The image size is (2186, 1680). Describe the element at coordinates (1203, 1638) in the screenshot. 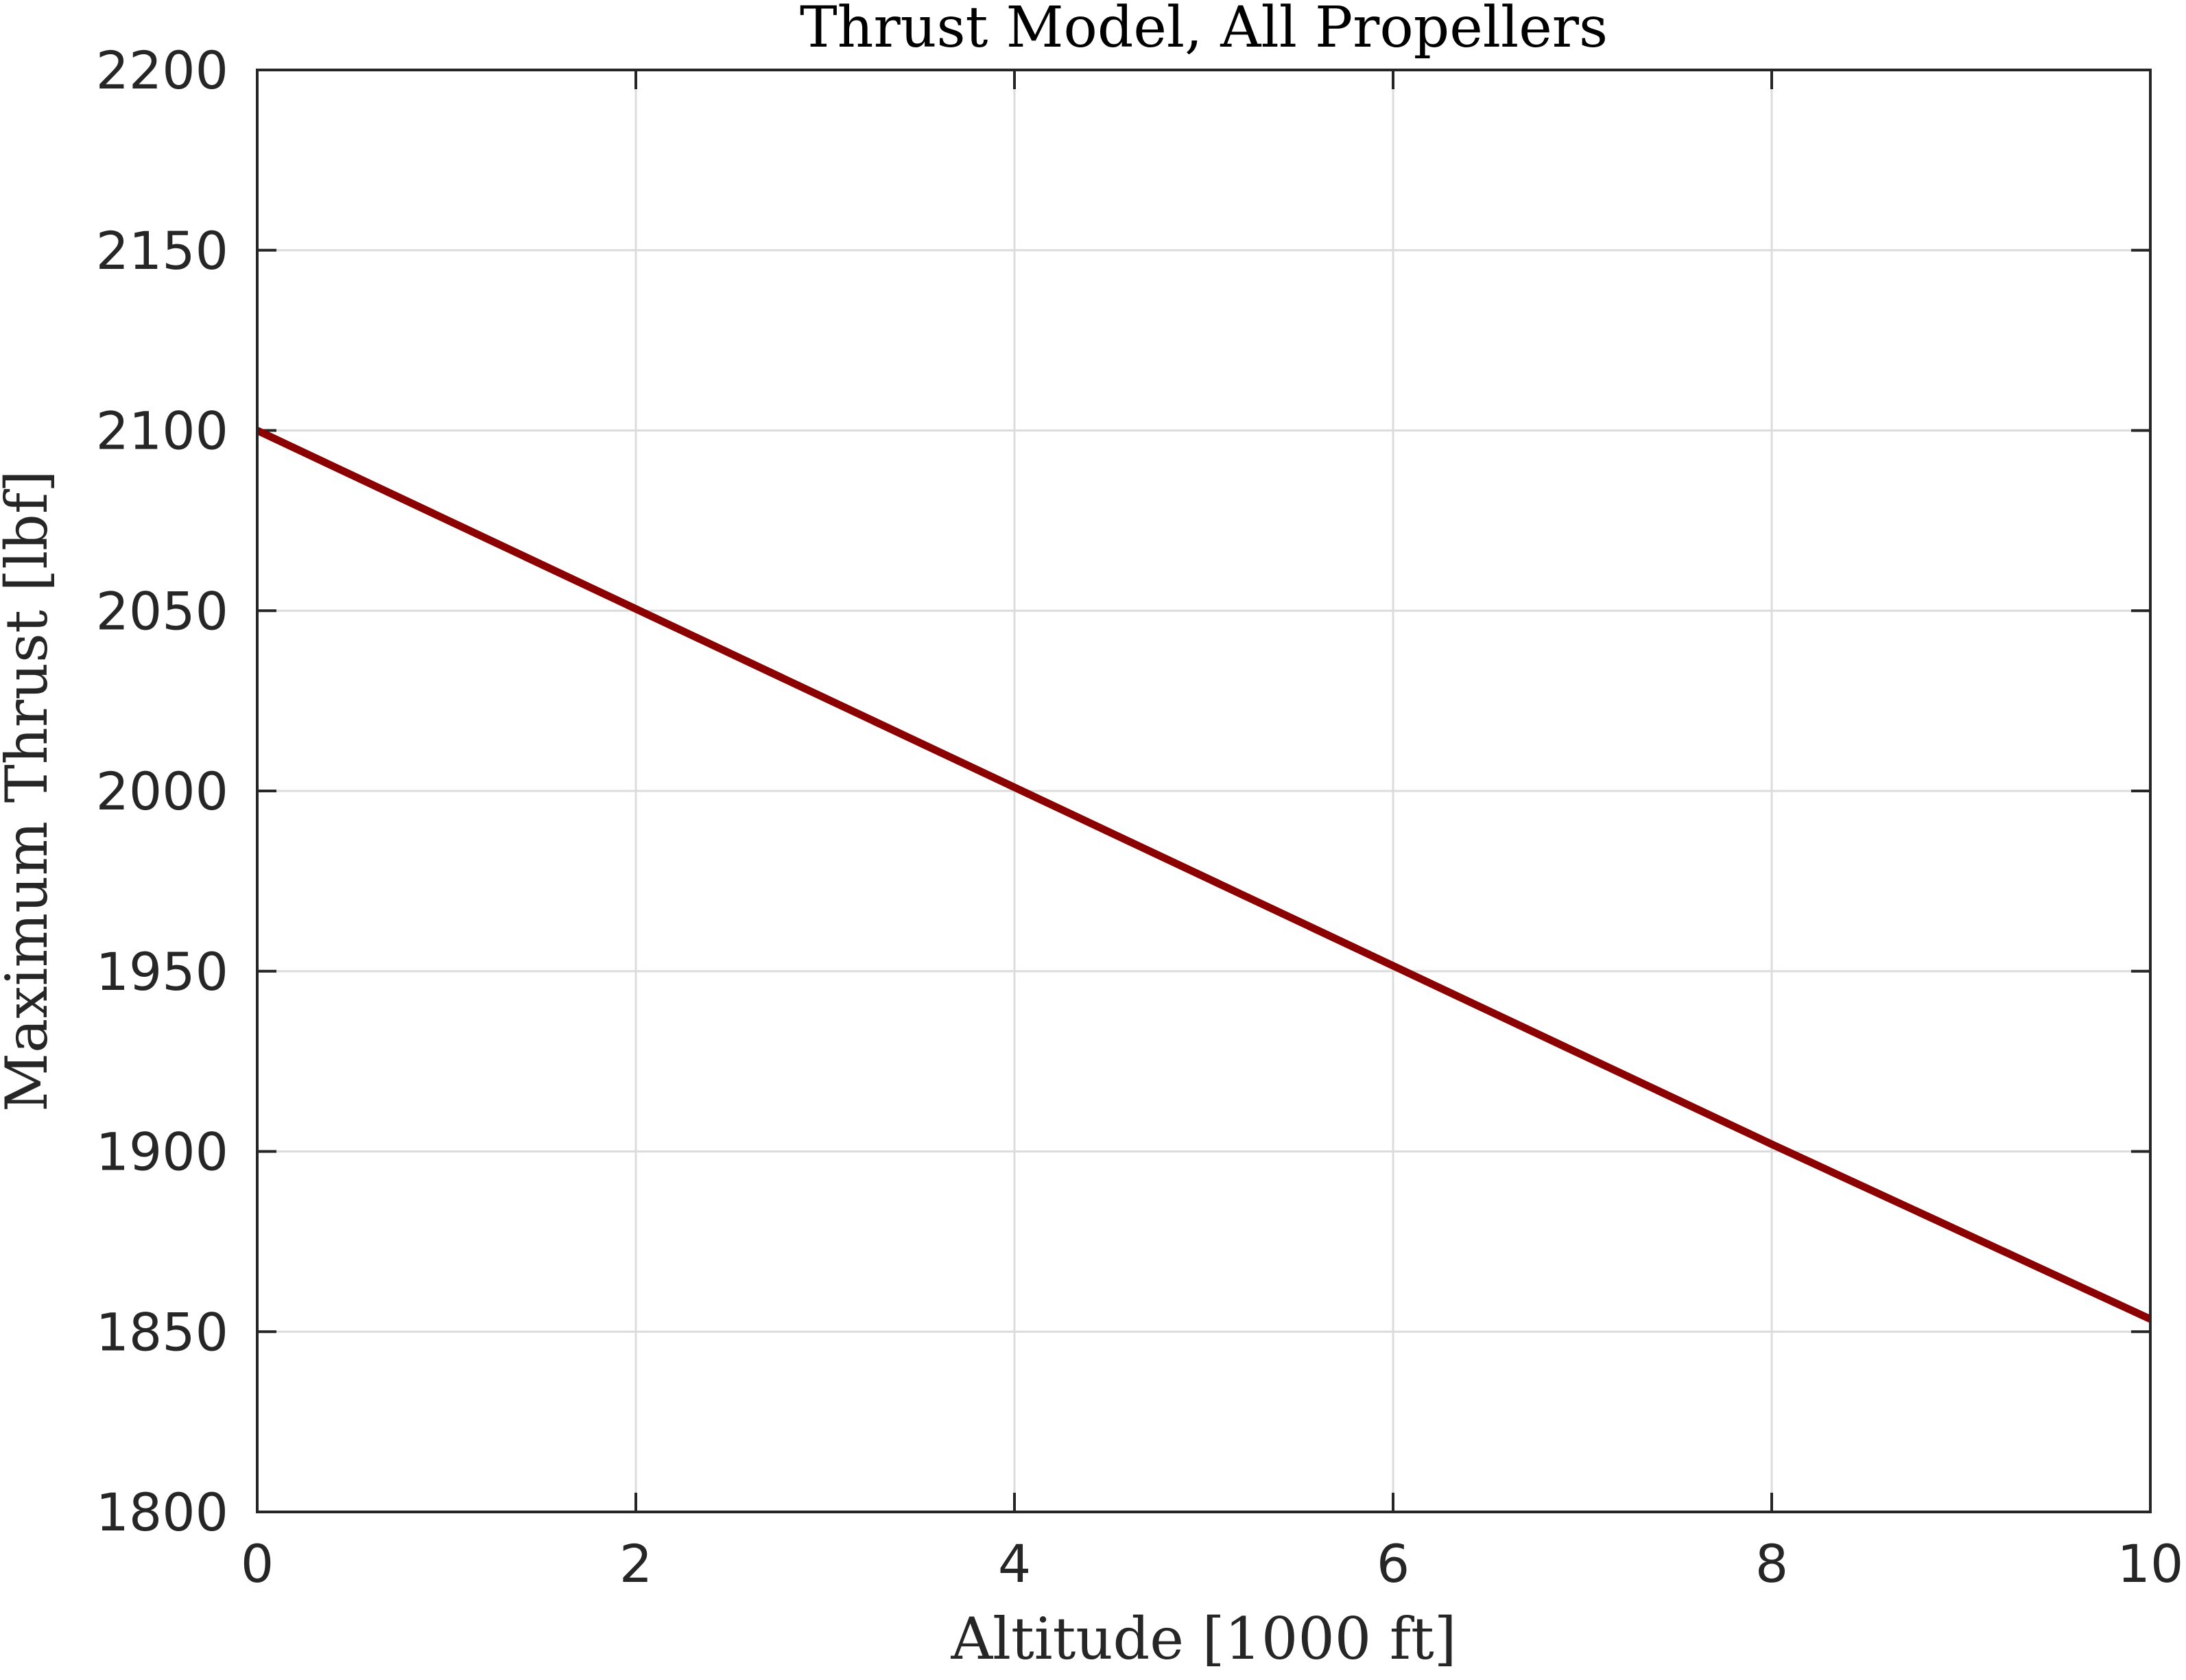

I see `x-axis-title: Altitude [1000 ft]` at that location.